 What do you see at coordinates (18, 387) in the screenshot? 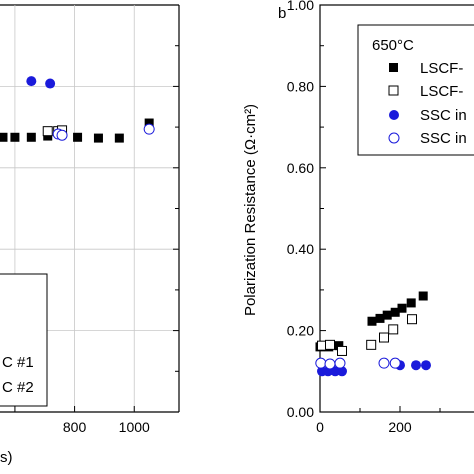
I see `panel-a-legend-line-2: C #2` at bounding box center [18, 387].